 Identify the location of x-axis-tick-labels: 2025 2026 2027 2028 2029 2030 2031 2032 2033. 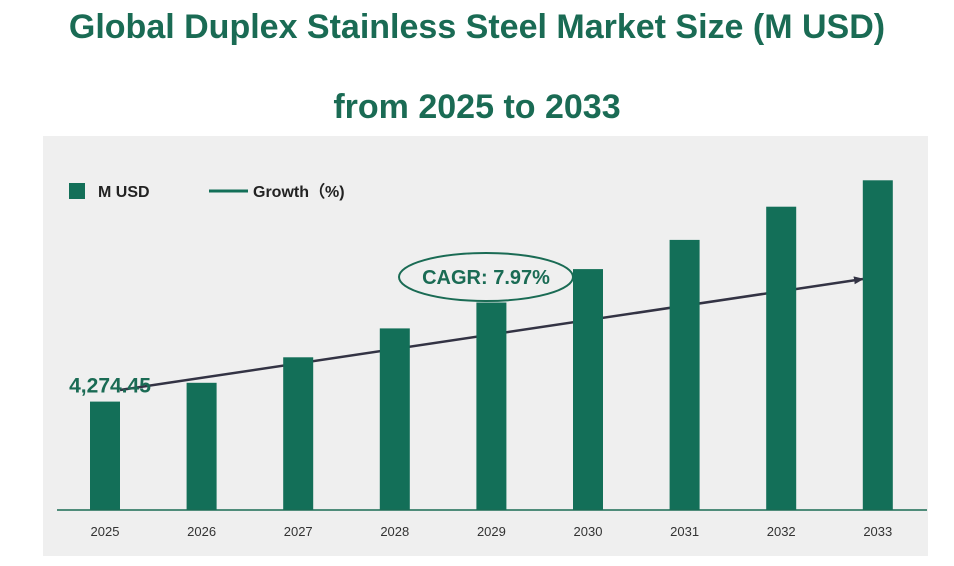
(492, 531).